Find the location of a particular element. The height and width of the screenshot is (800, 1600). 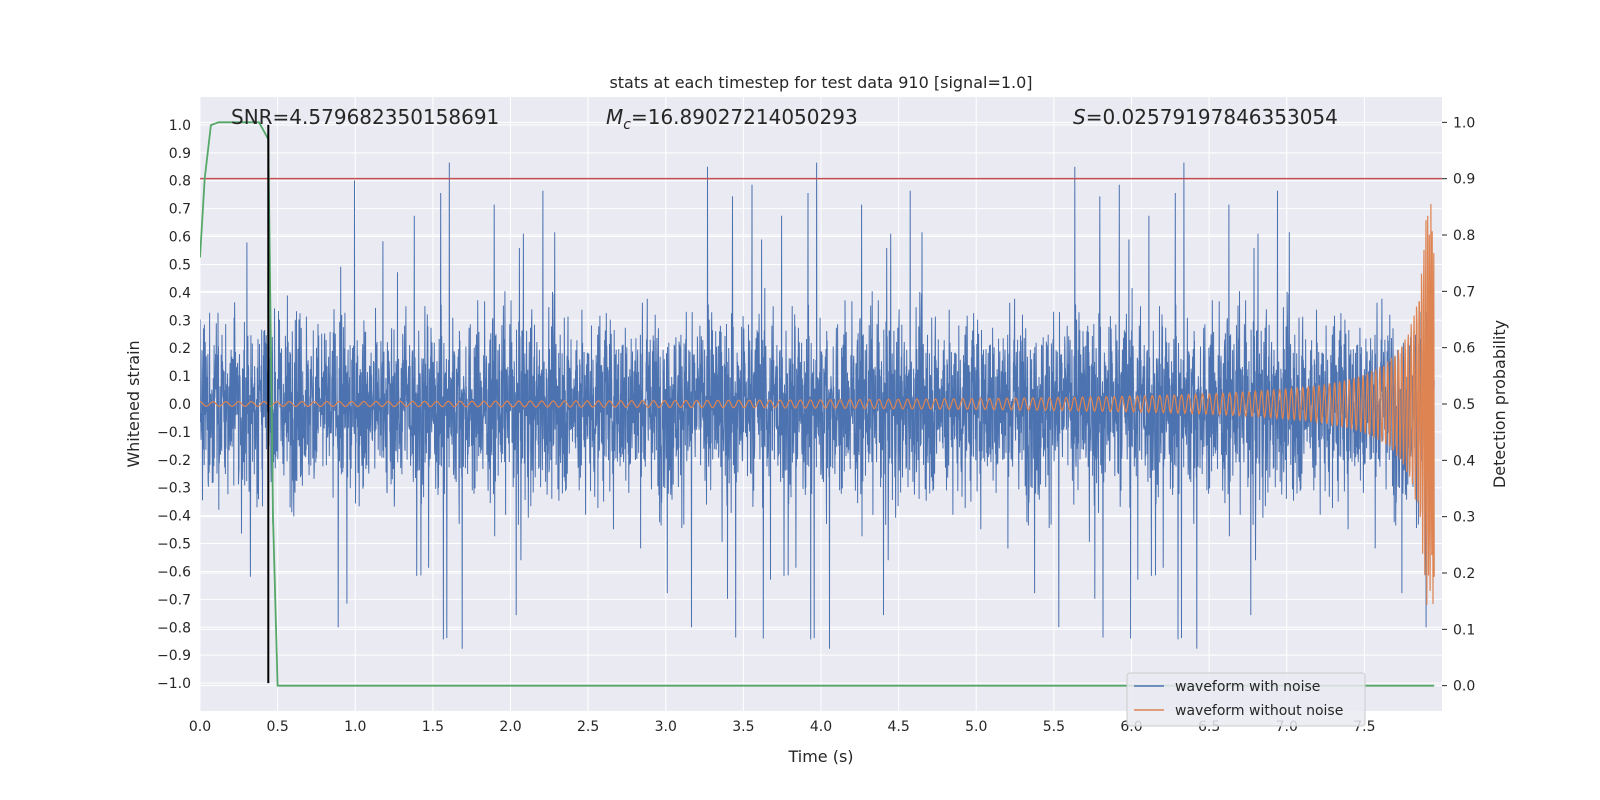

chirp-mass-value: =16.89027214050293 is located at coordinates (744, 117).